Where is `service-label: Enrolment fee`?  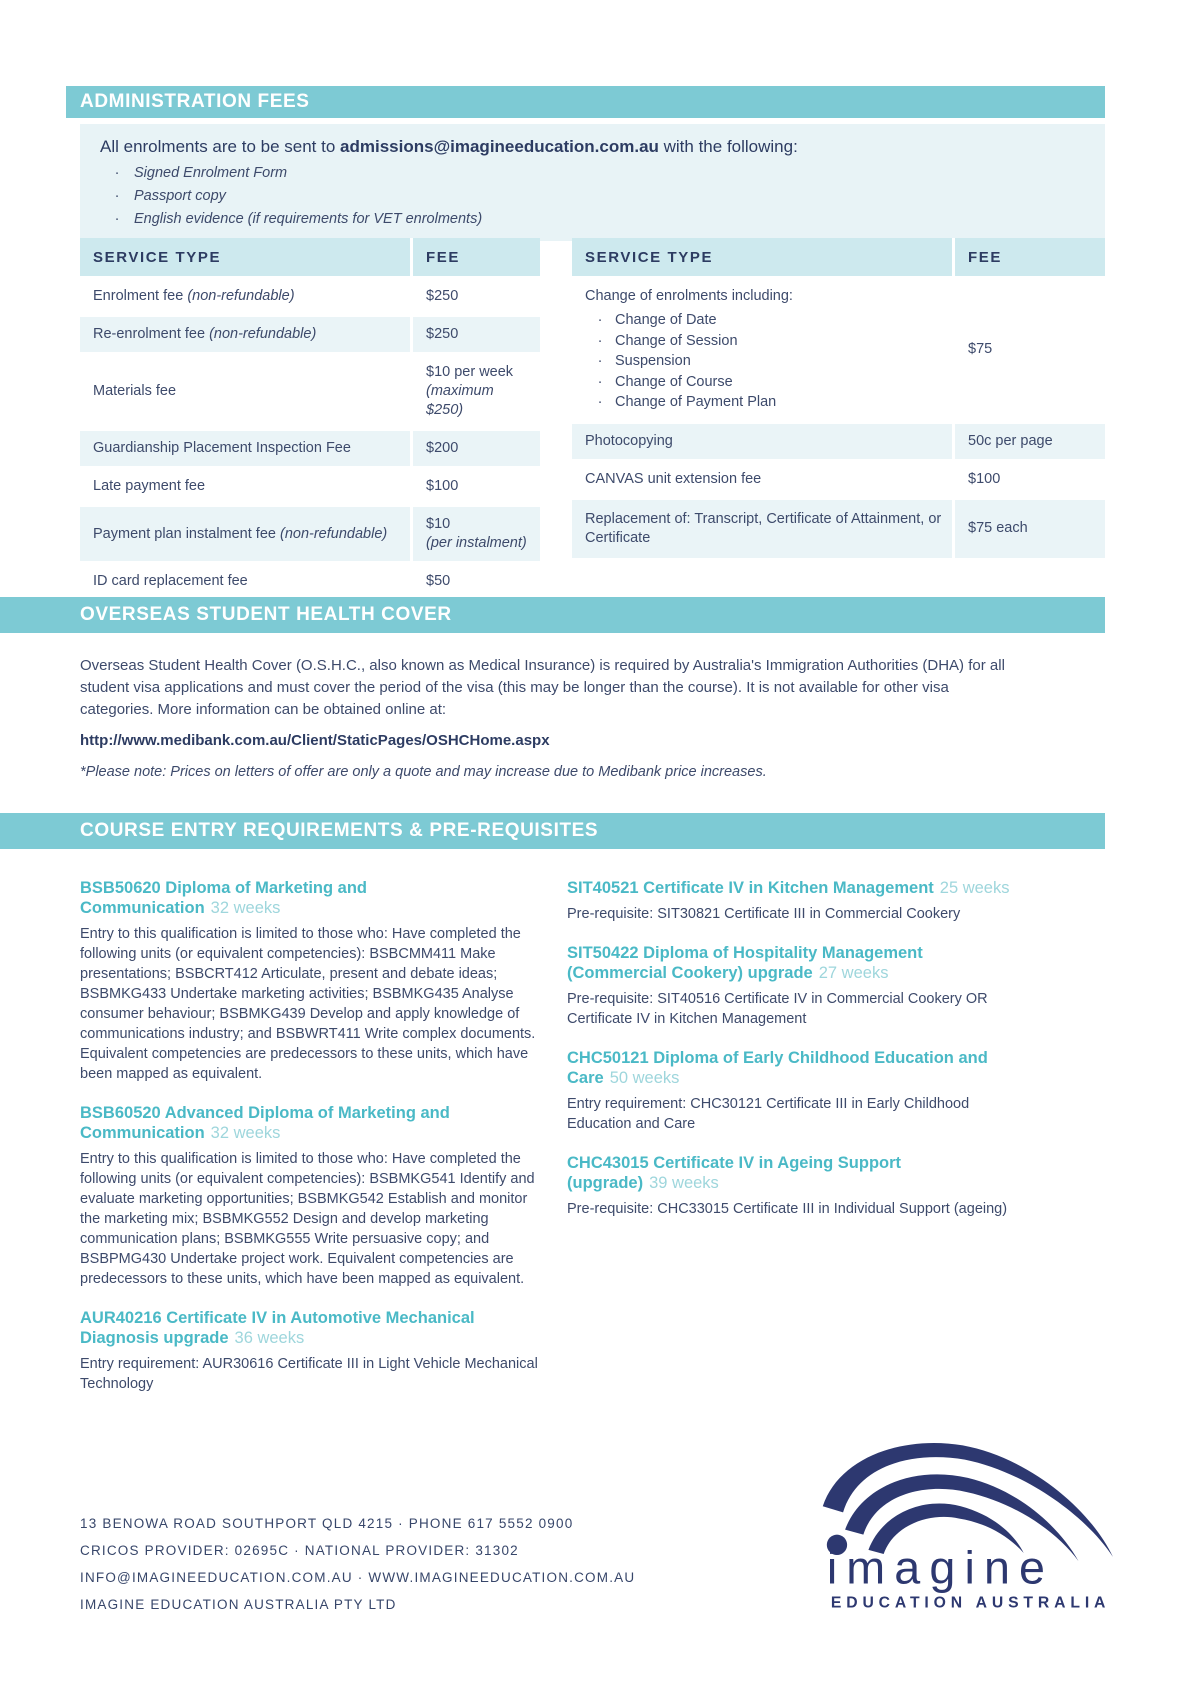 service-label: Enrolment fee is located at coordinates (138, 296).